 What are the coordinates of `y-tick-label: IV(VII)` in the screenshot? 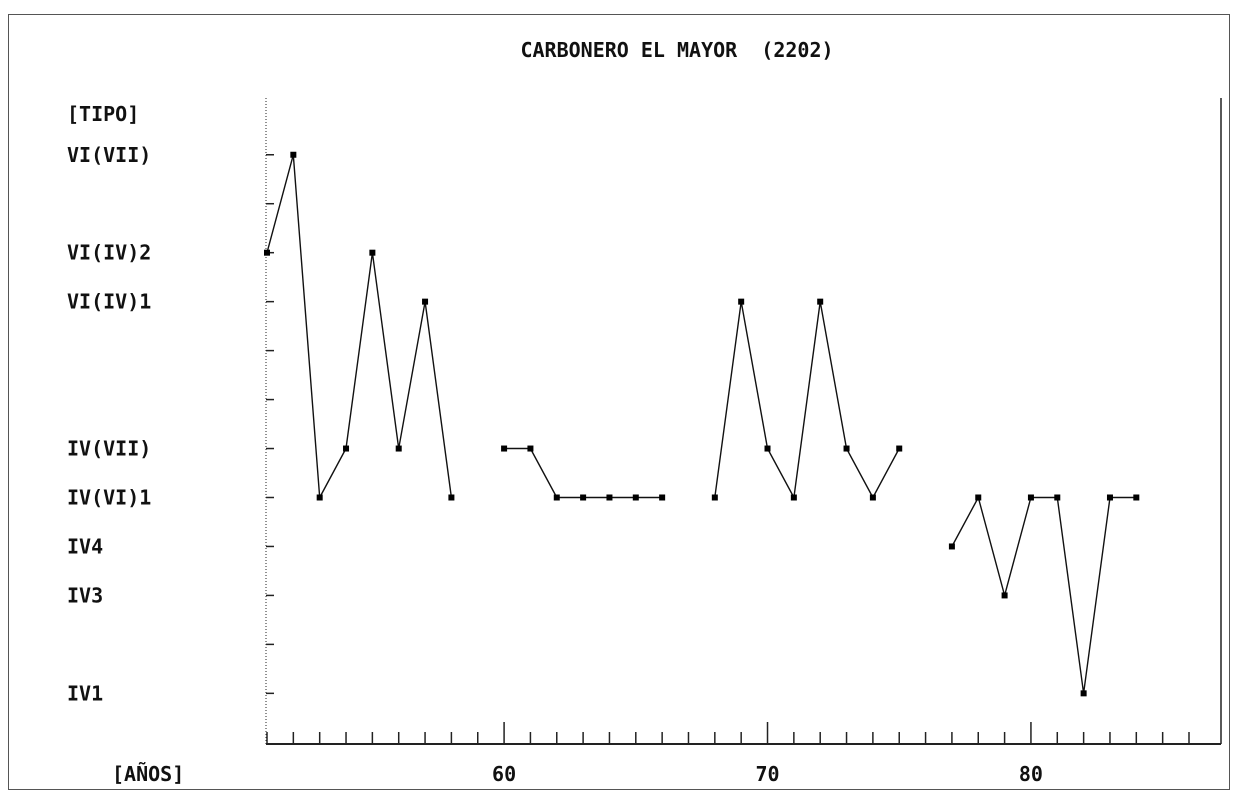 It's located at (109, 449).